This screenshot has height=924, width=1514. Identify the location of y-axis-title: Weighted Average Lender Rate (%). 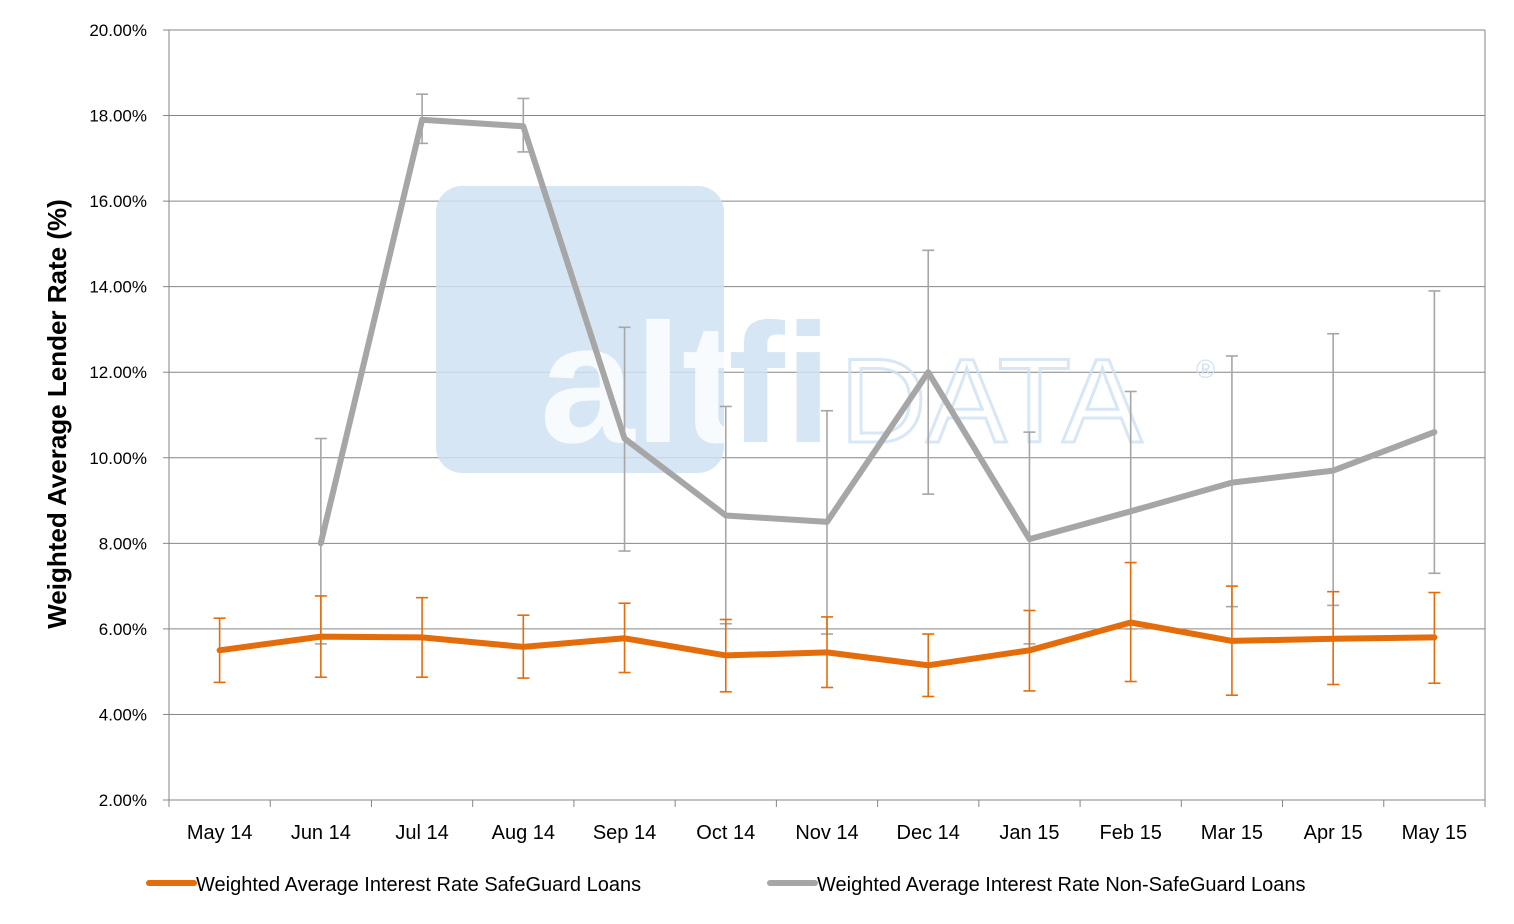
(57, 414).